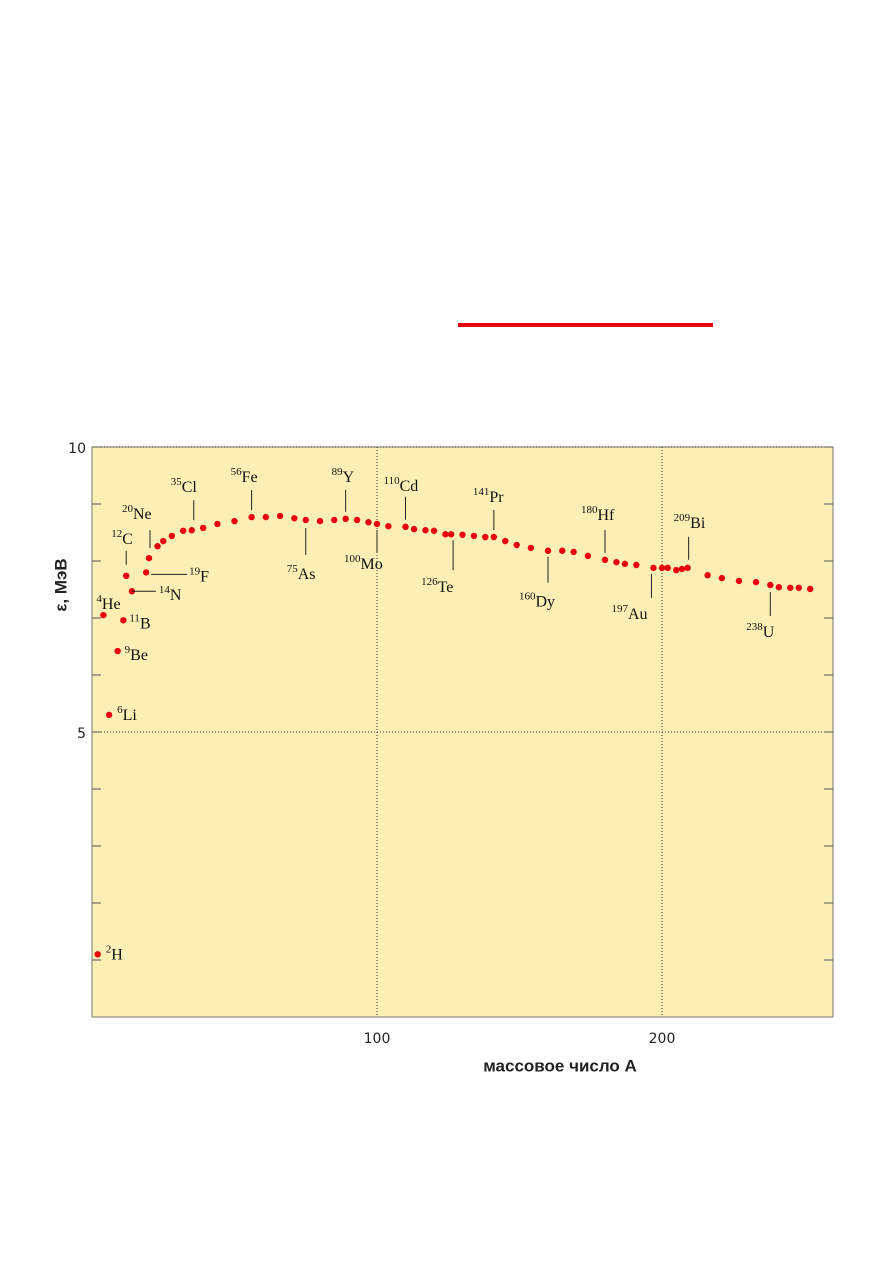 This screenshot has width=893, height=1263. I want to click on mass-number: 19, so click(195, 571).